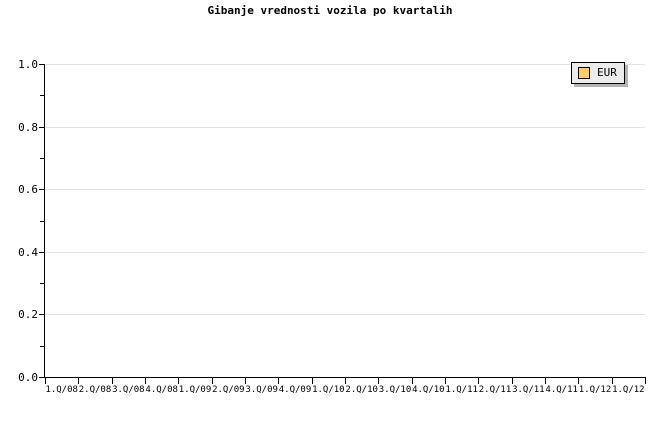 Image resolution: width=660 pixels, height=440 pixels. I want to click on y-axis-tick-label: 1.0, so click(28, 64).